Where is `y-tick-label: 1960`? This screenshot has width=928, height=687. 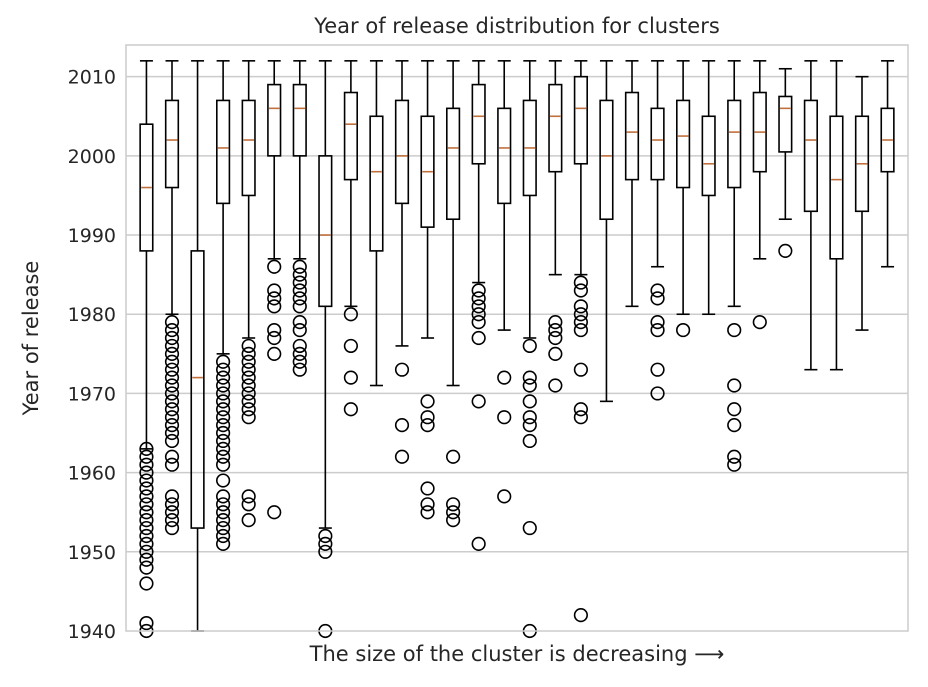 y-tick-label: 1960 is located at coordinates (92, 474).